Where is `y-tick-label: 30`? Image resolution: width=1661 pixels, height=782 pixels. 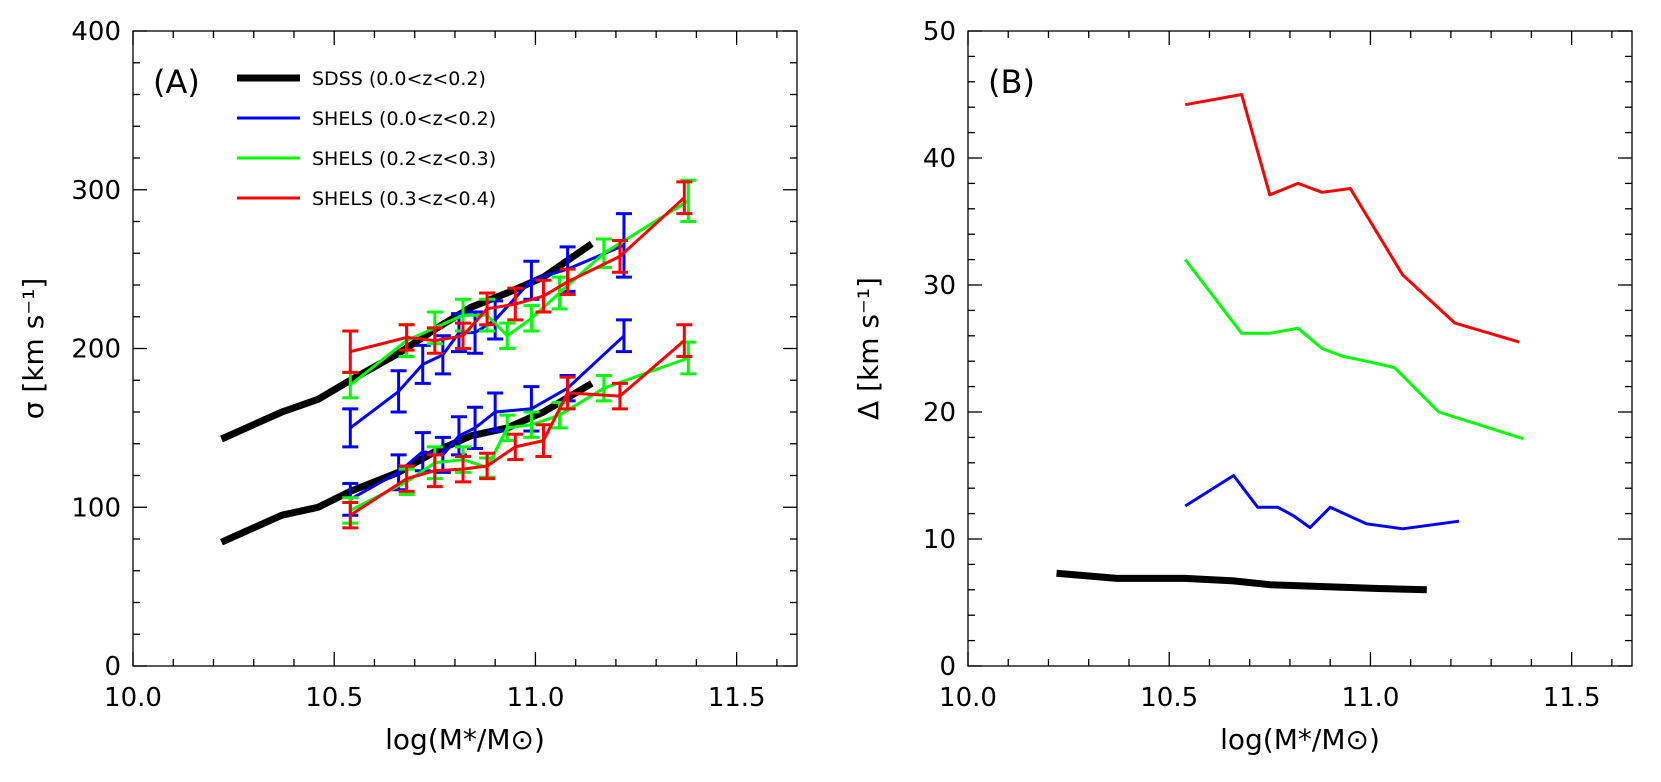 y-tick-label: 30 is located at coordinates (939, 286).